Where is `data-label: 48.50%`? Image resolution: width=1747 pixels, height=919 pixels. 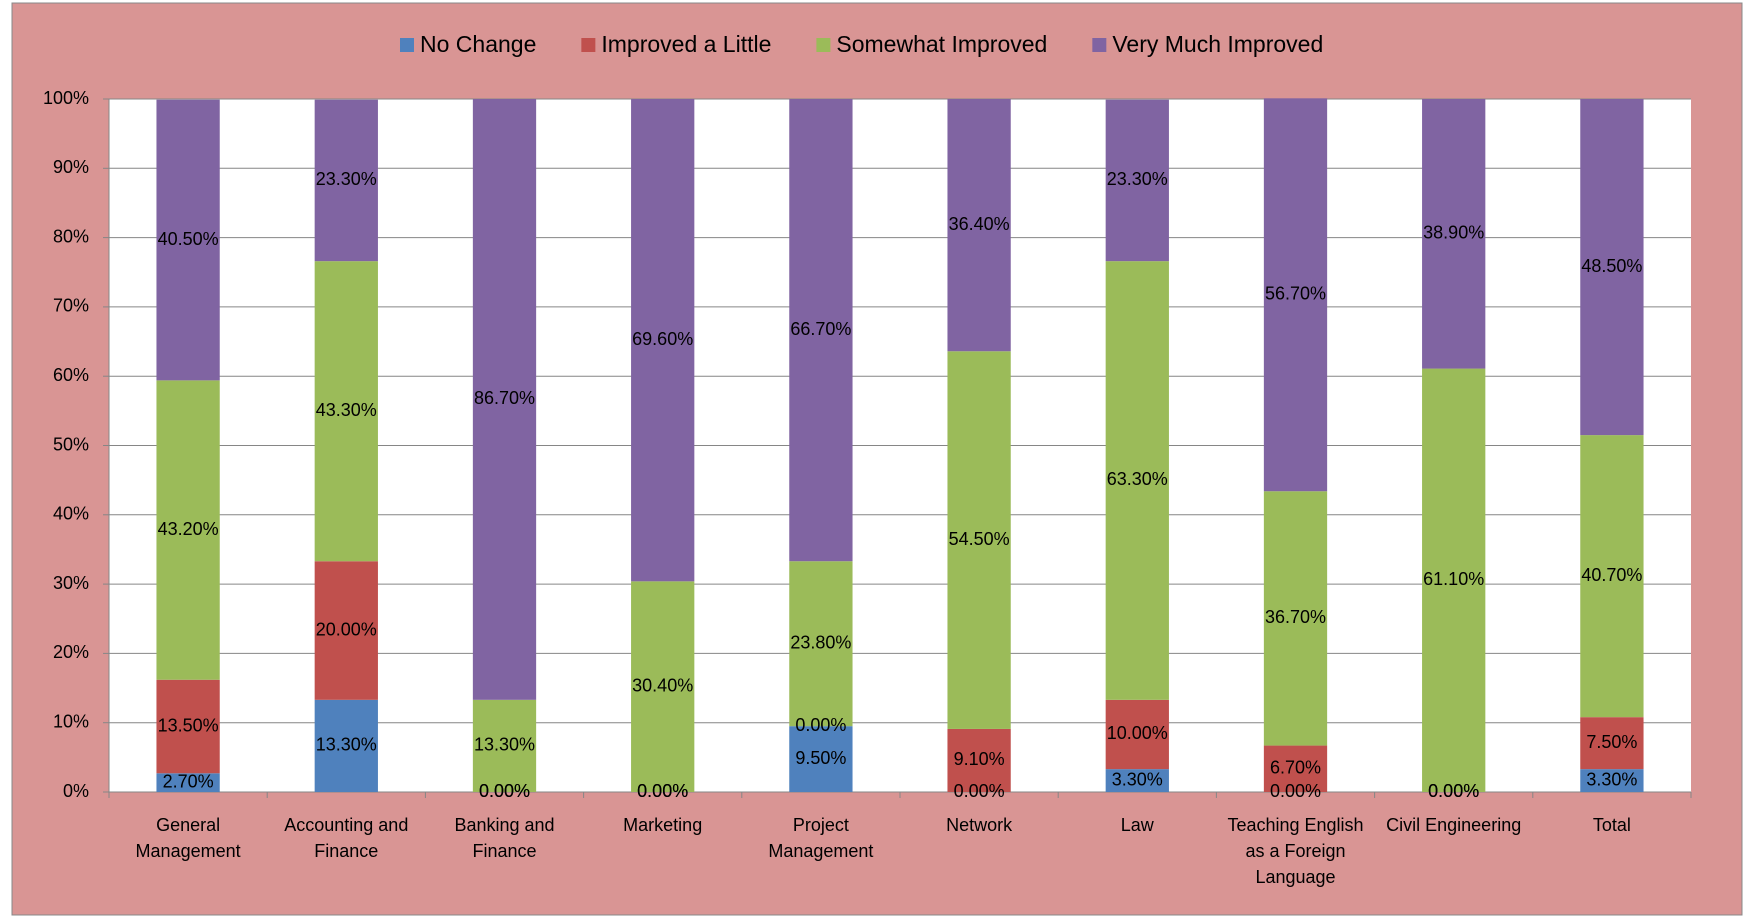
data-label: 48.50% is located at coordinates (1611, 266).